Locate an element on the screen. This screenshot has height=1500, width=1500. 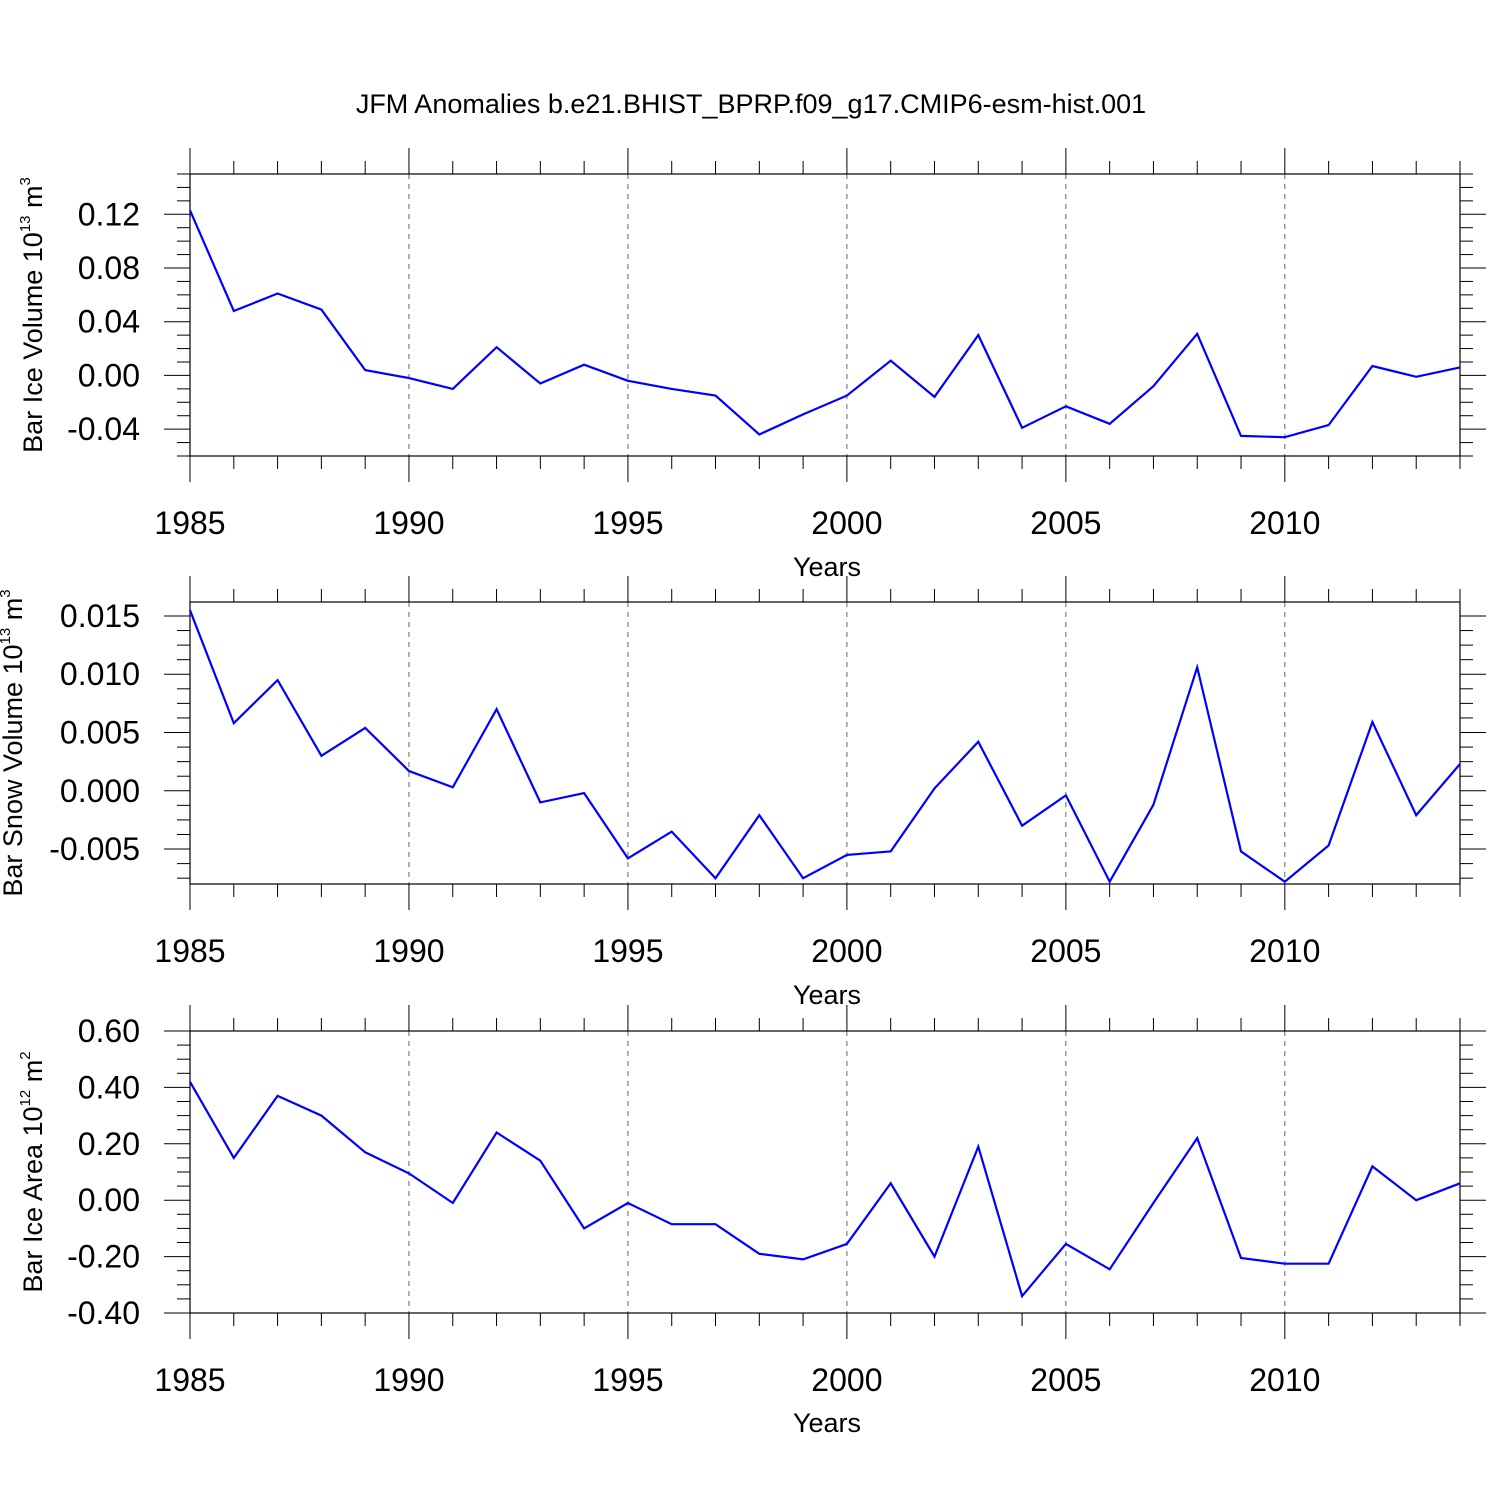
y-tick-label: 0.005 is located at coordinates (100, 733).